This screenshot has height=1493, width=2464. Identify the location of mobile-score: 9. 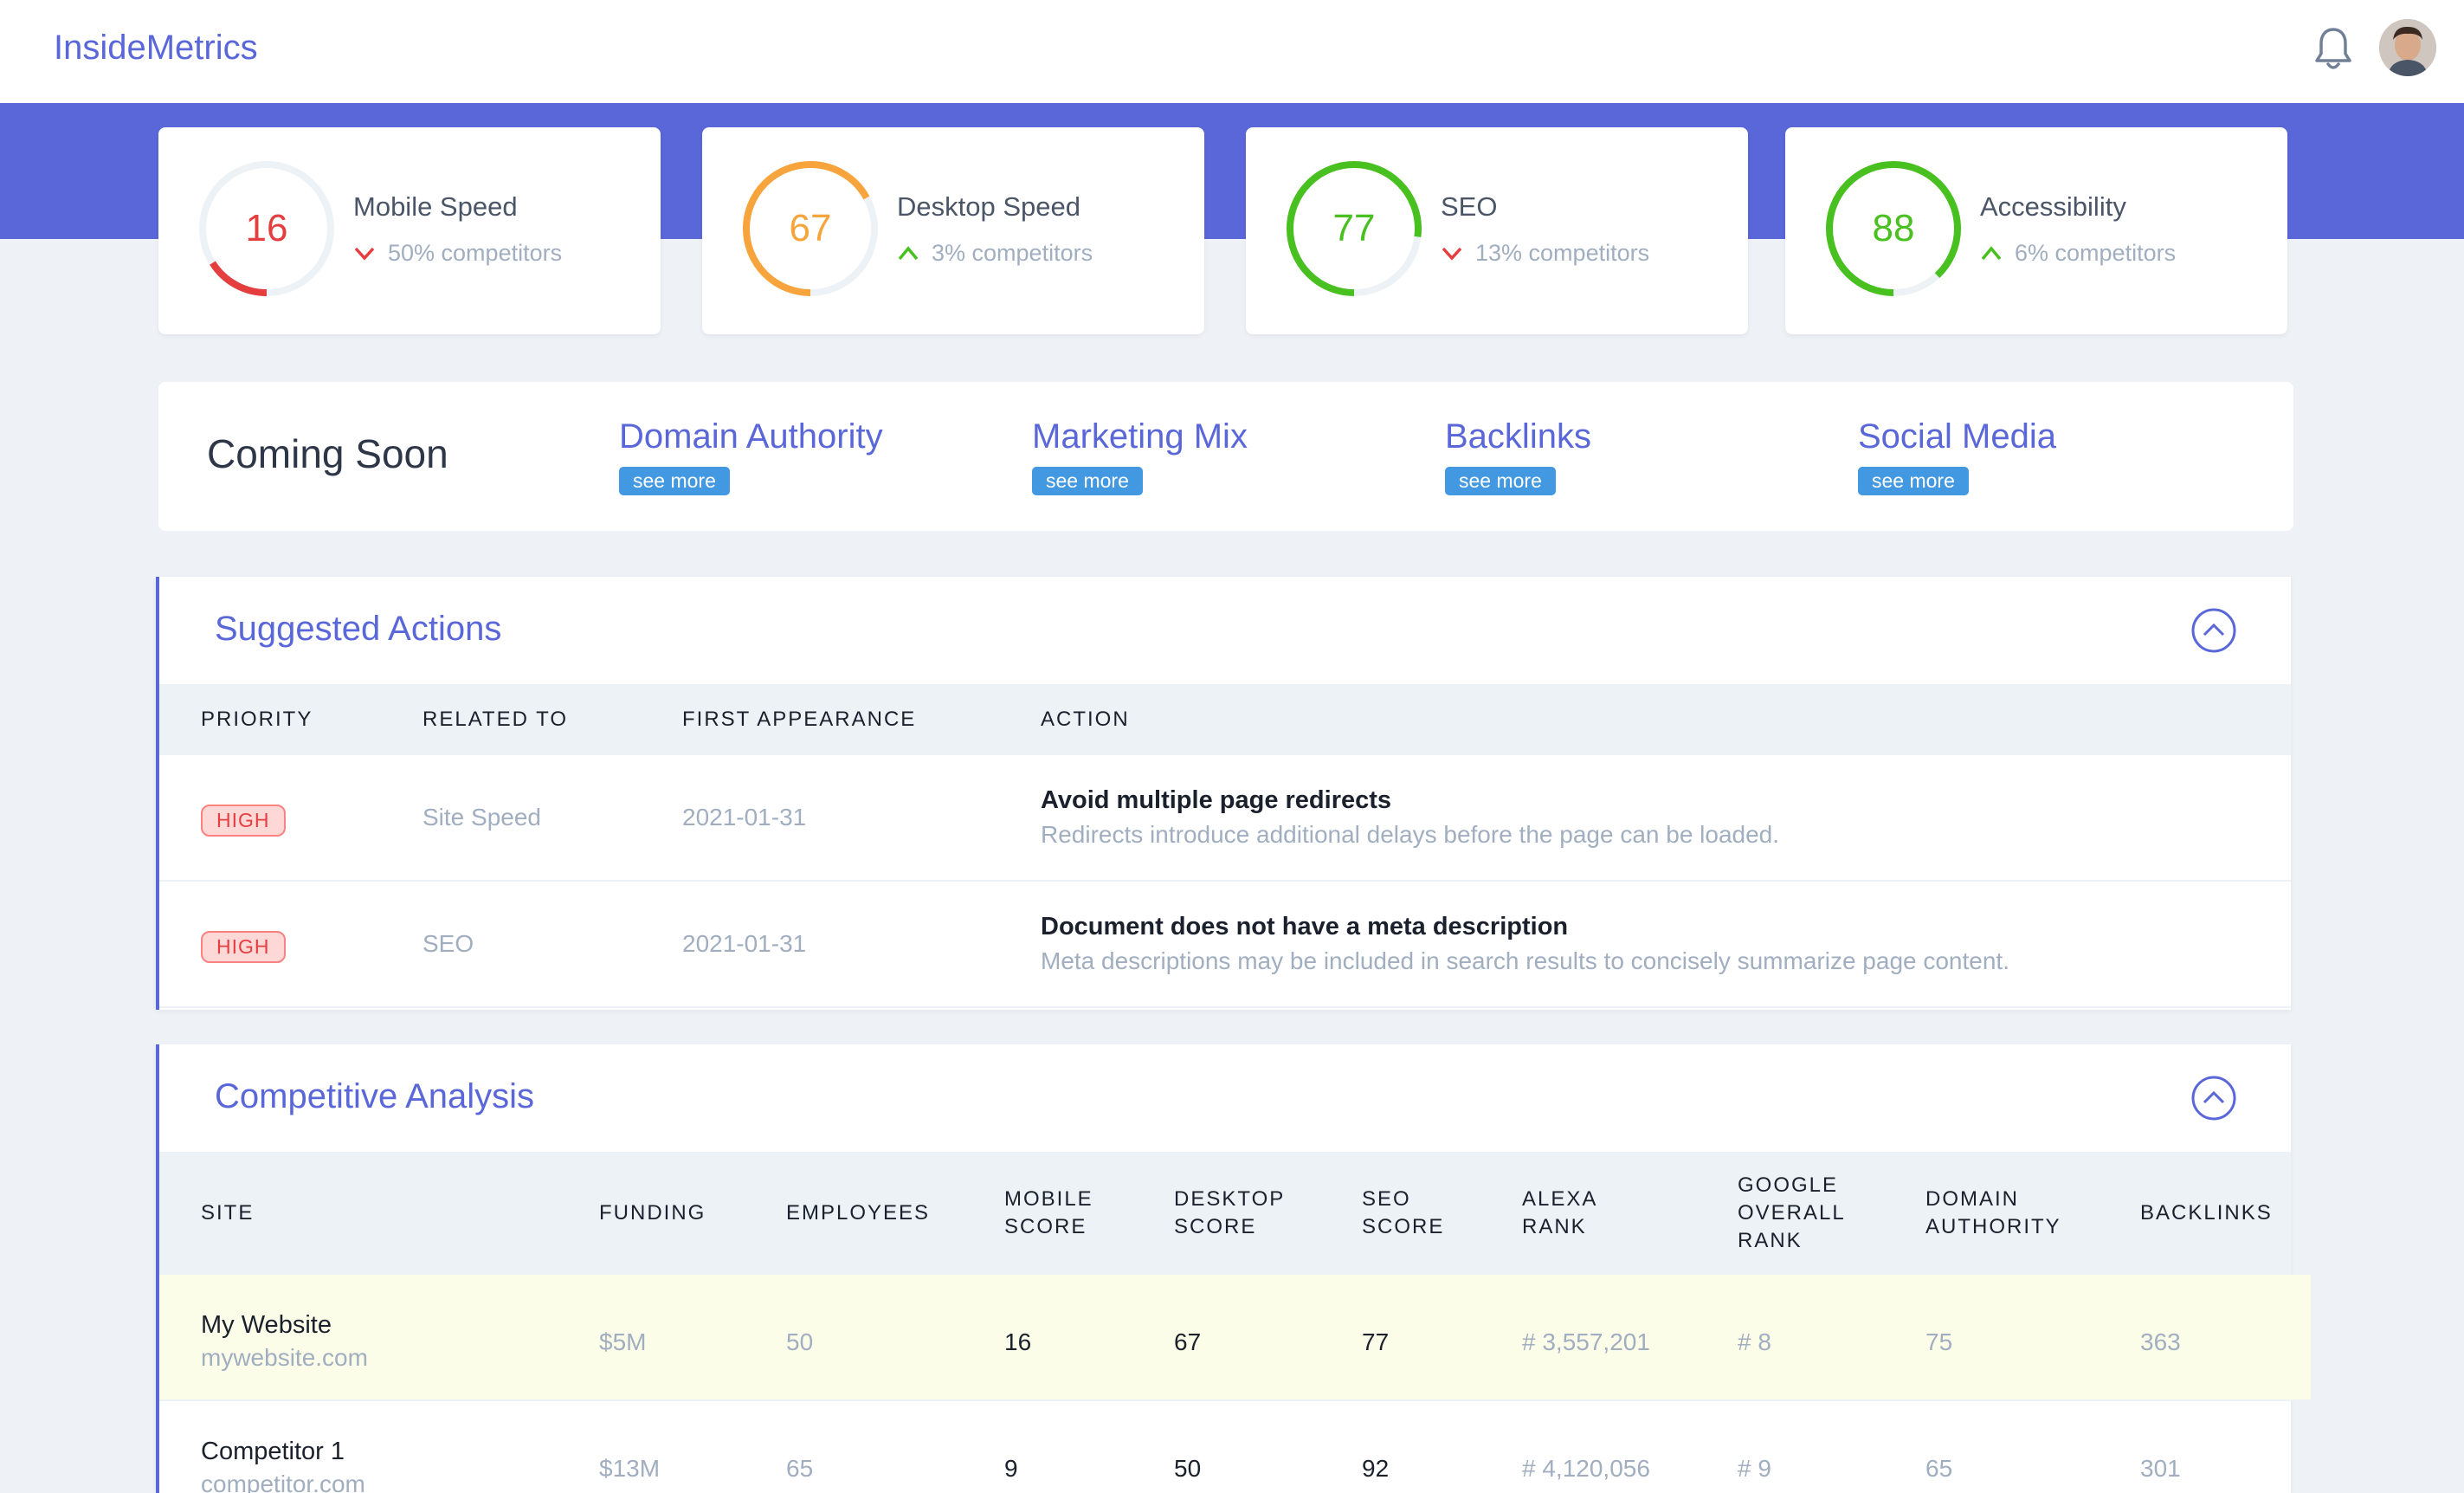
(1011, 1469).